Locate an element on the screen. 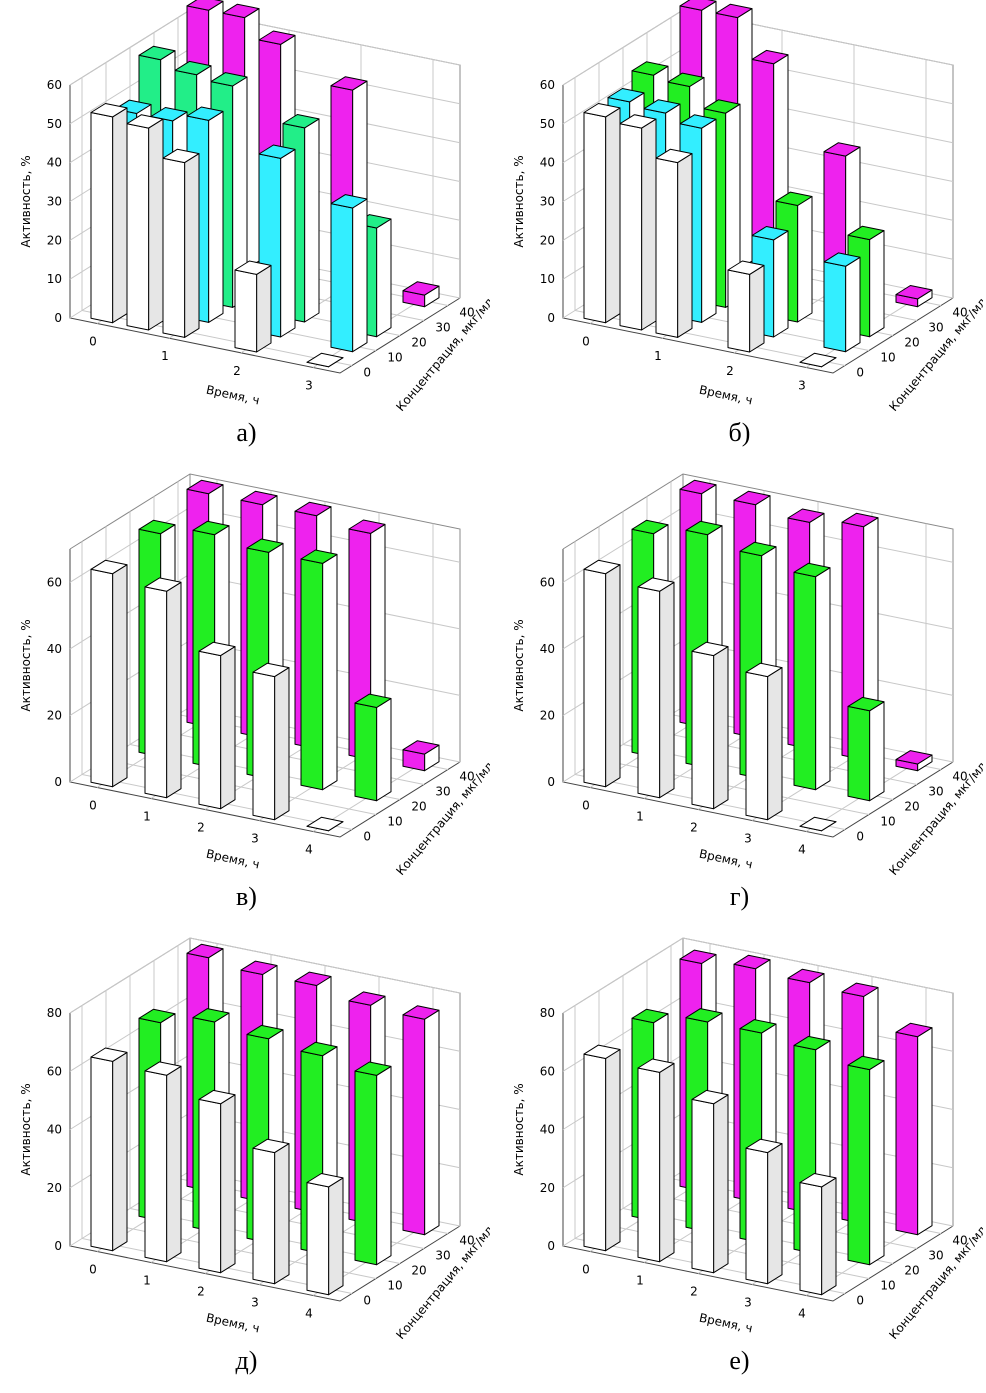 Image resolution: width=986 pixels, height=1393 pixels. panel-label: в) is located at coordinates (246, 896).